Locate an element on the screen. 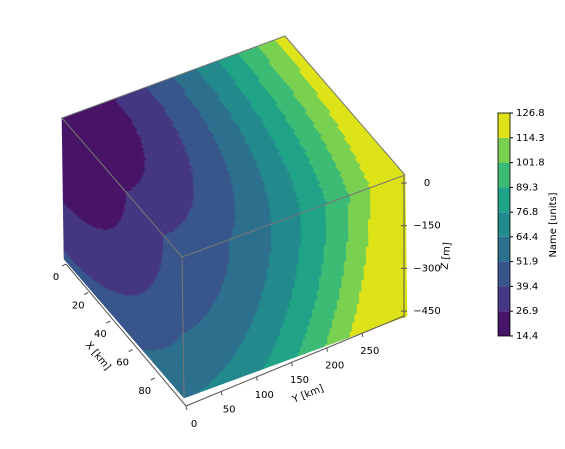 The image size is (565, 449). colorbar-tick-label: 64.4 is located at coordinates (527, 237).